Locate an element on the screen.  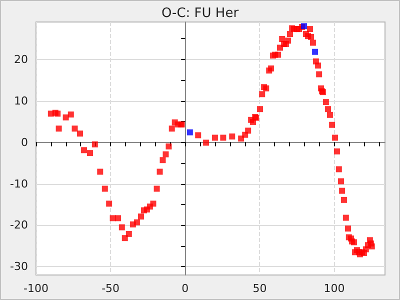
y-tick-label: 0 is located at coordinates (24, 142).